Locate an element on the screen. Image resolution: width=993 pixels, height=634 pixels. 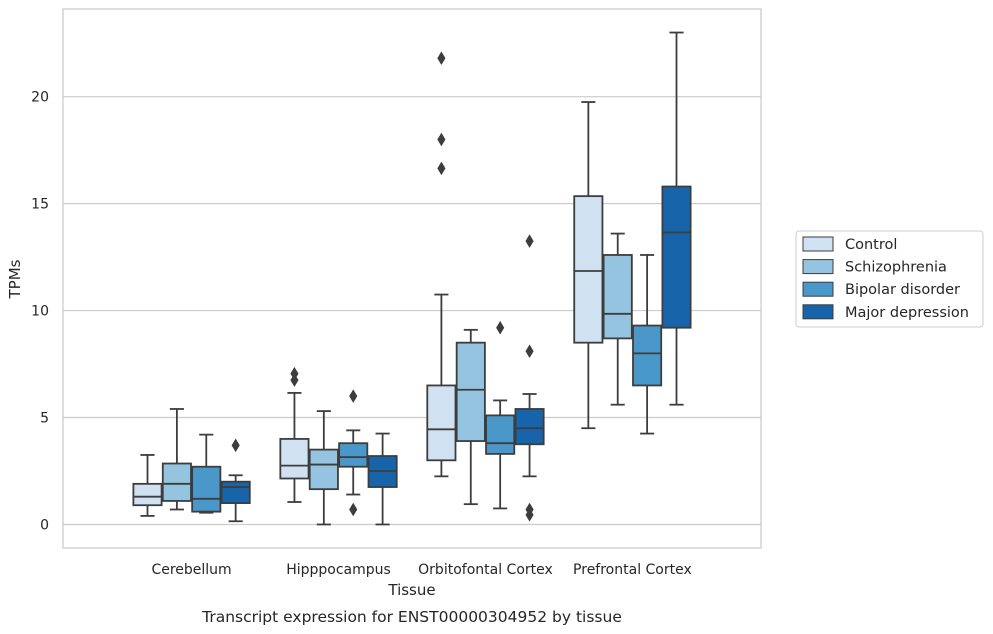
y-tick-label: 15 is located at coordinates (40, 205).